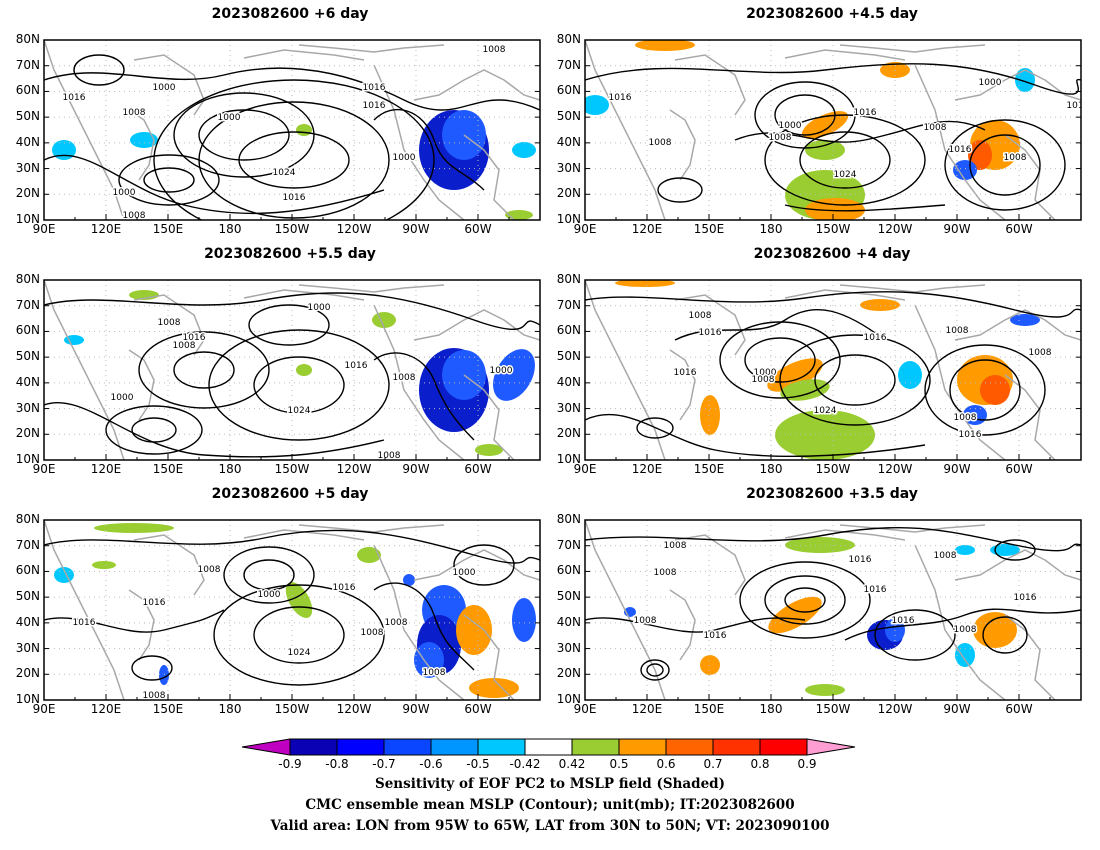  Describe the element at coordinates (619, 764) in the screenshot. I see `colorbar-level-label: 0.5` at that location.